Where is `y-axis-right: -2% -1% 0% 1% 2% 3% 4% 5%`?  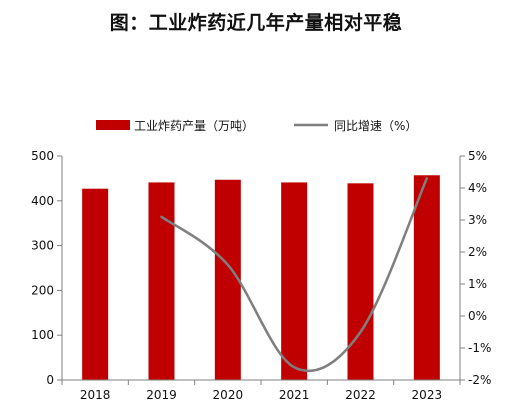 y-axis-right: -2% -1% 0% 1% 2% 3% 4% 5% is located at coordinates (475, 268).